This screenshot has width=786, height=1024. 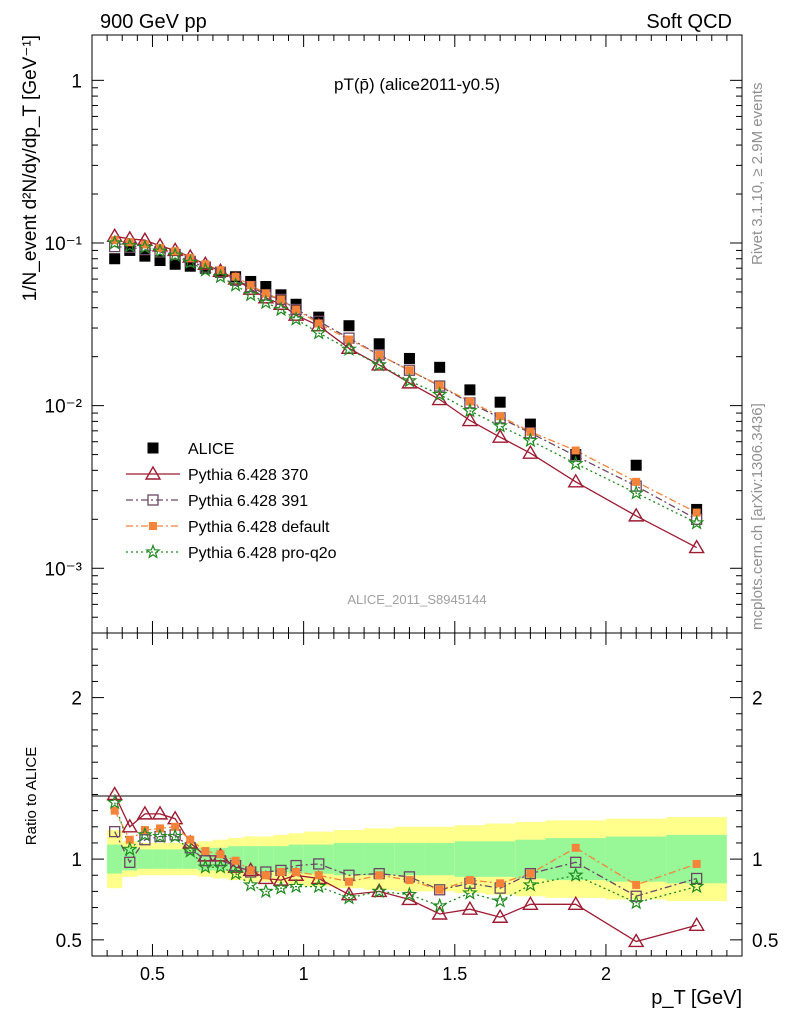 What do you see at coordinates (304, 974) in the screenshot?
I see `x-tick-label: 1` at bounding box center [304, 974].